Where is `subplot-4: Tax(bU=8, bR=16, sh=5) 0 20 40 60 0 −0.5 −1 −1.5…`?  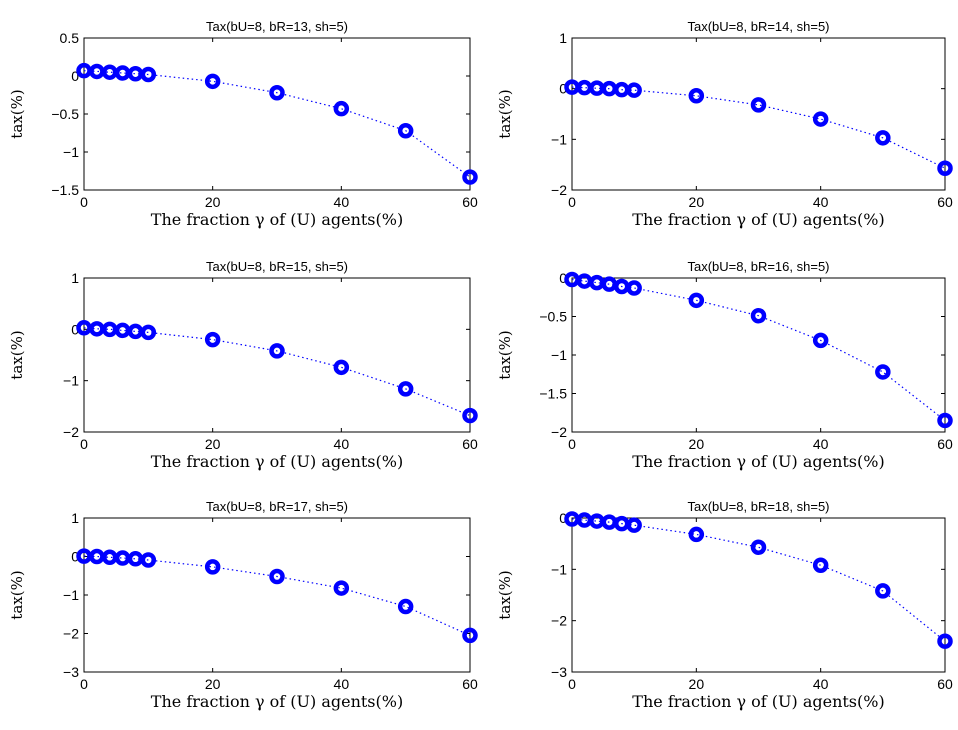
subplot-4: Tax(bU=8, bR=16, sh=5) 0 20 40 60 0 −0.5 −1 −1.5… is located at coordinates (724, 365).